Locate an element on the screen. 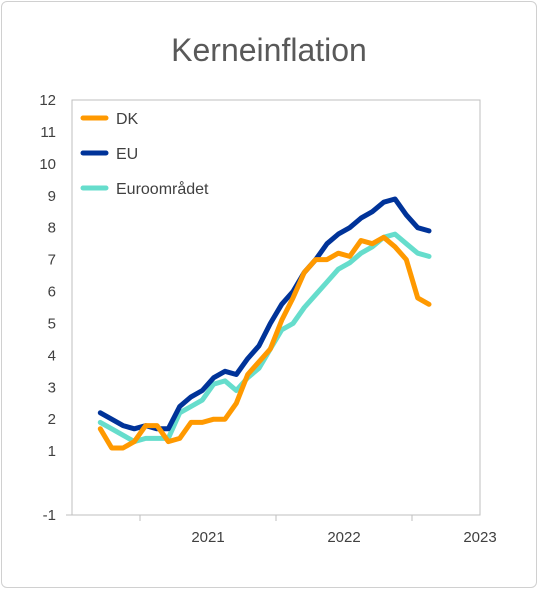 This screenshot has height=589, width=538. y-tick-label: 9 is located at coordinates (52, 196).